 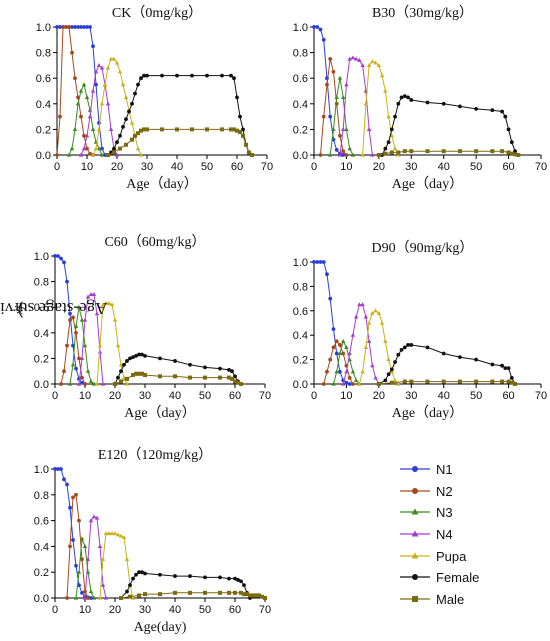 I want to click on legend-label-n2: N2, so click(x=444, y=491).